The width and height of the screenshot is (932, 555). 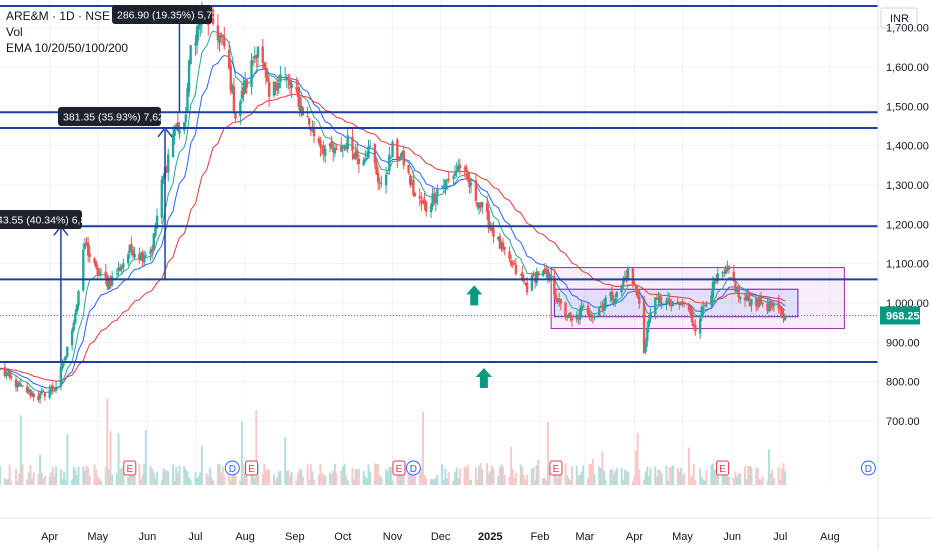 What do you see at coordinates (907, 225) in the screenshot?
I see `price-tick-label: 1,200.00` at bounding box center [907, 225].